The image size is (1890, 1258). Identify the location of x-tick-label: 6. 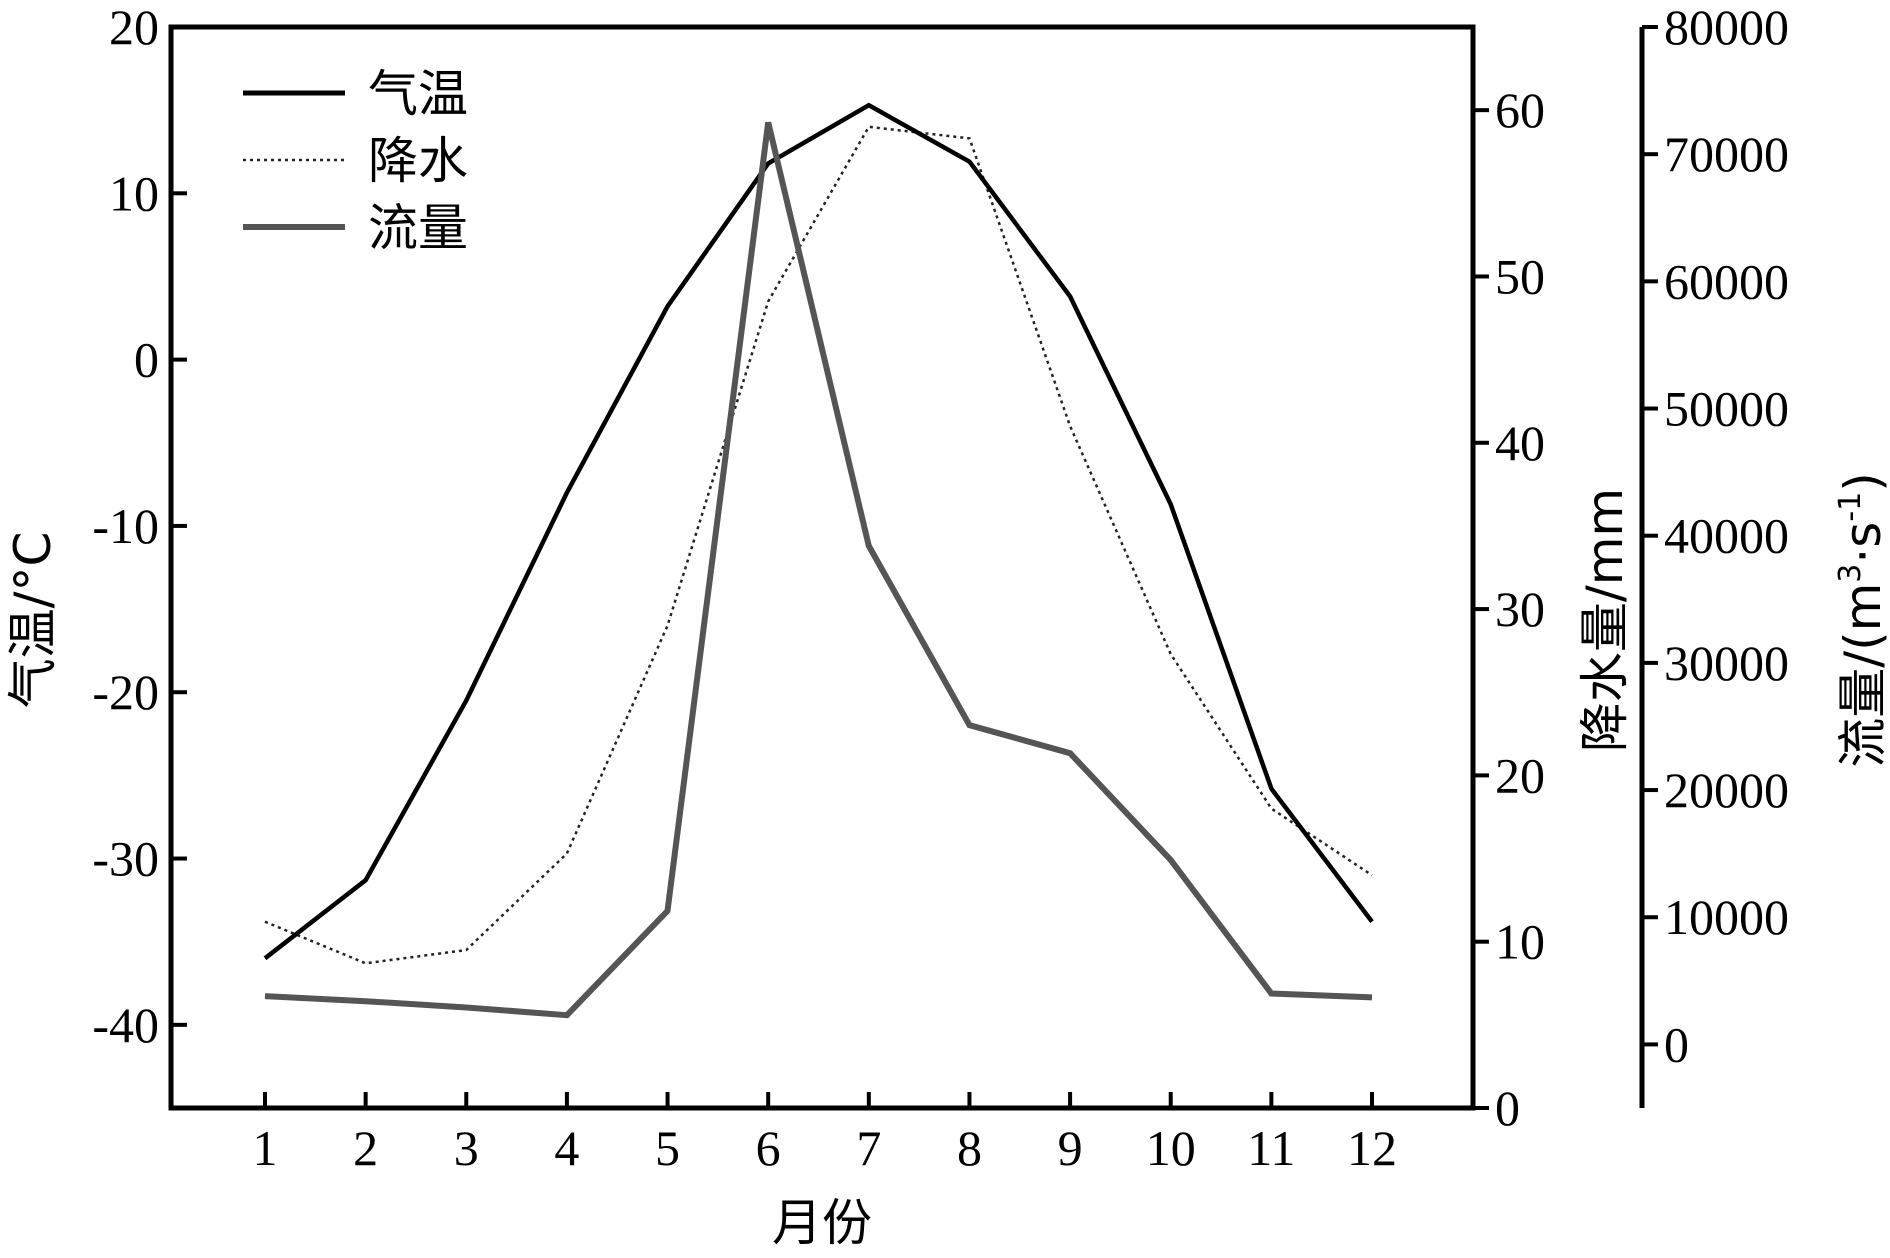
(768, 1148).